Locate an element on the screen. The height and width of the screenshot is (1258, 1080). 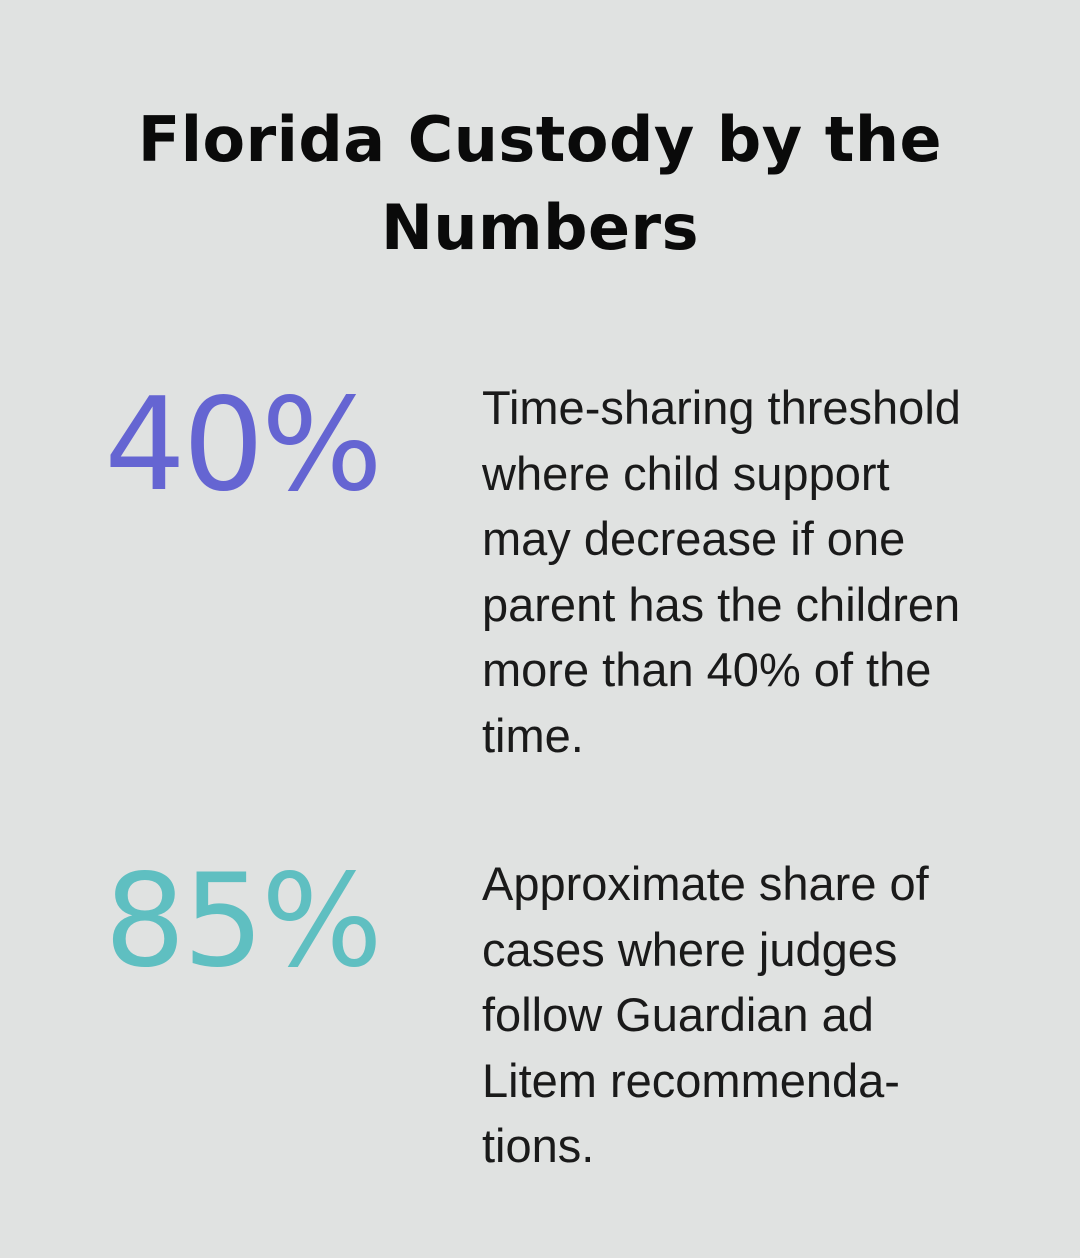
stat-value: 85% is located at coordinates (243, 921).